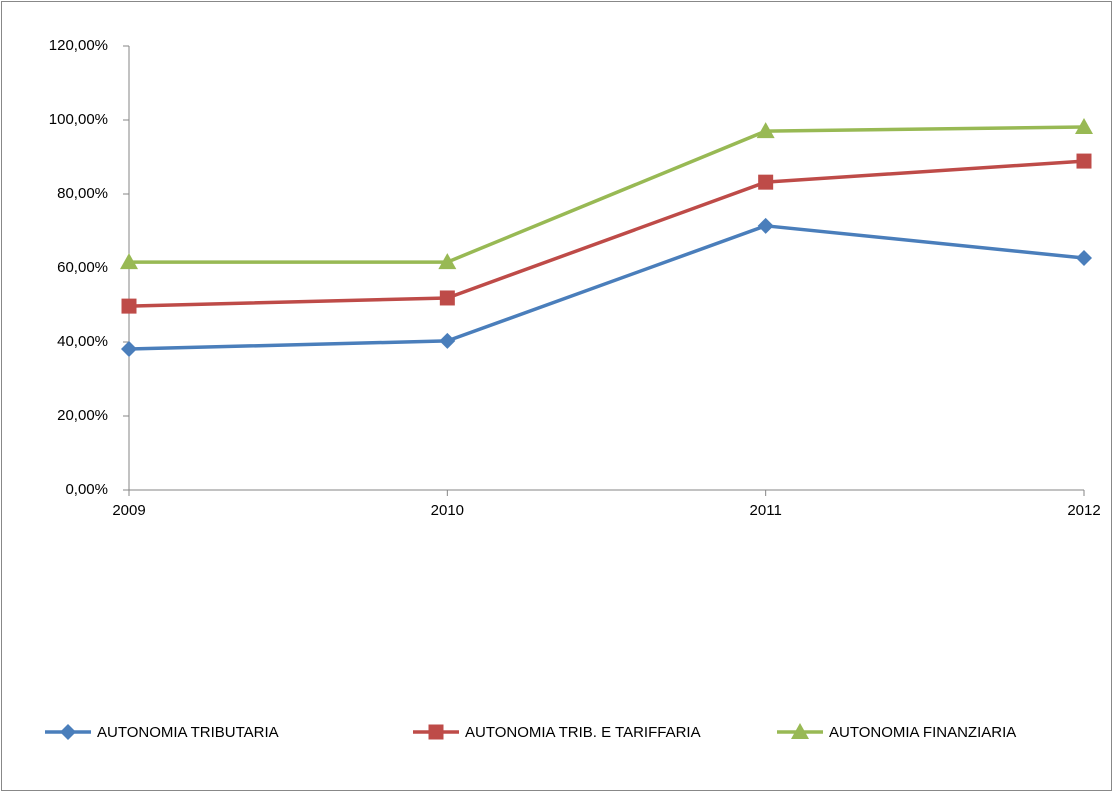 The image size is (1114, 793). I want to click on legend-item: AUTONOMIA TRIBUTARIA, so click(162, 732).